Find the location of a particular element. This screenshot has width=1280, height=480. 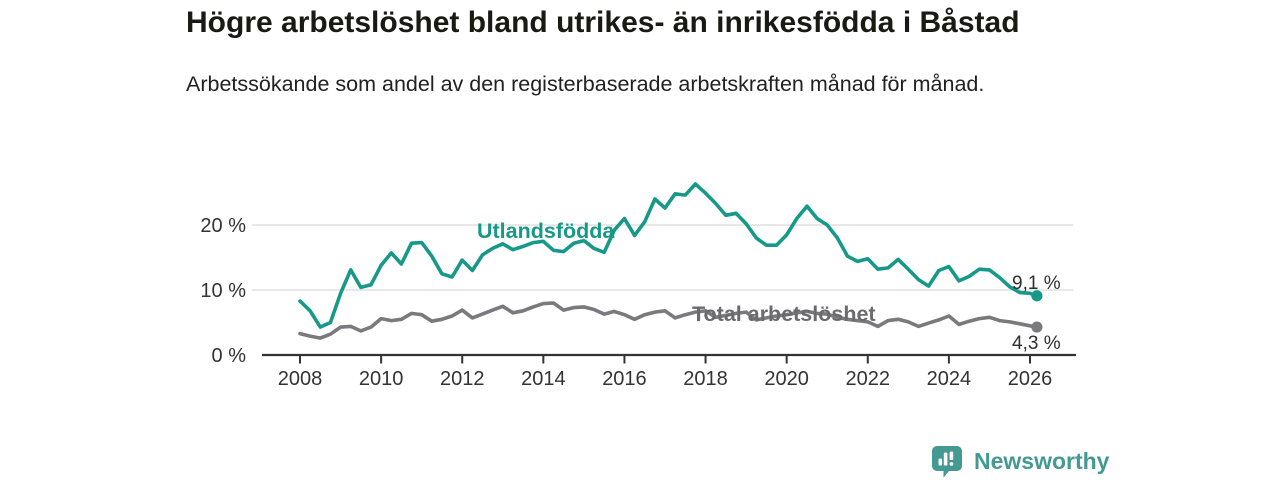

x-tick-label: 2014 is located at coordinates (543, 379).